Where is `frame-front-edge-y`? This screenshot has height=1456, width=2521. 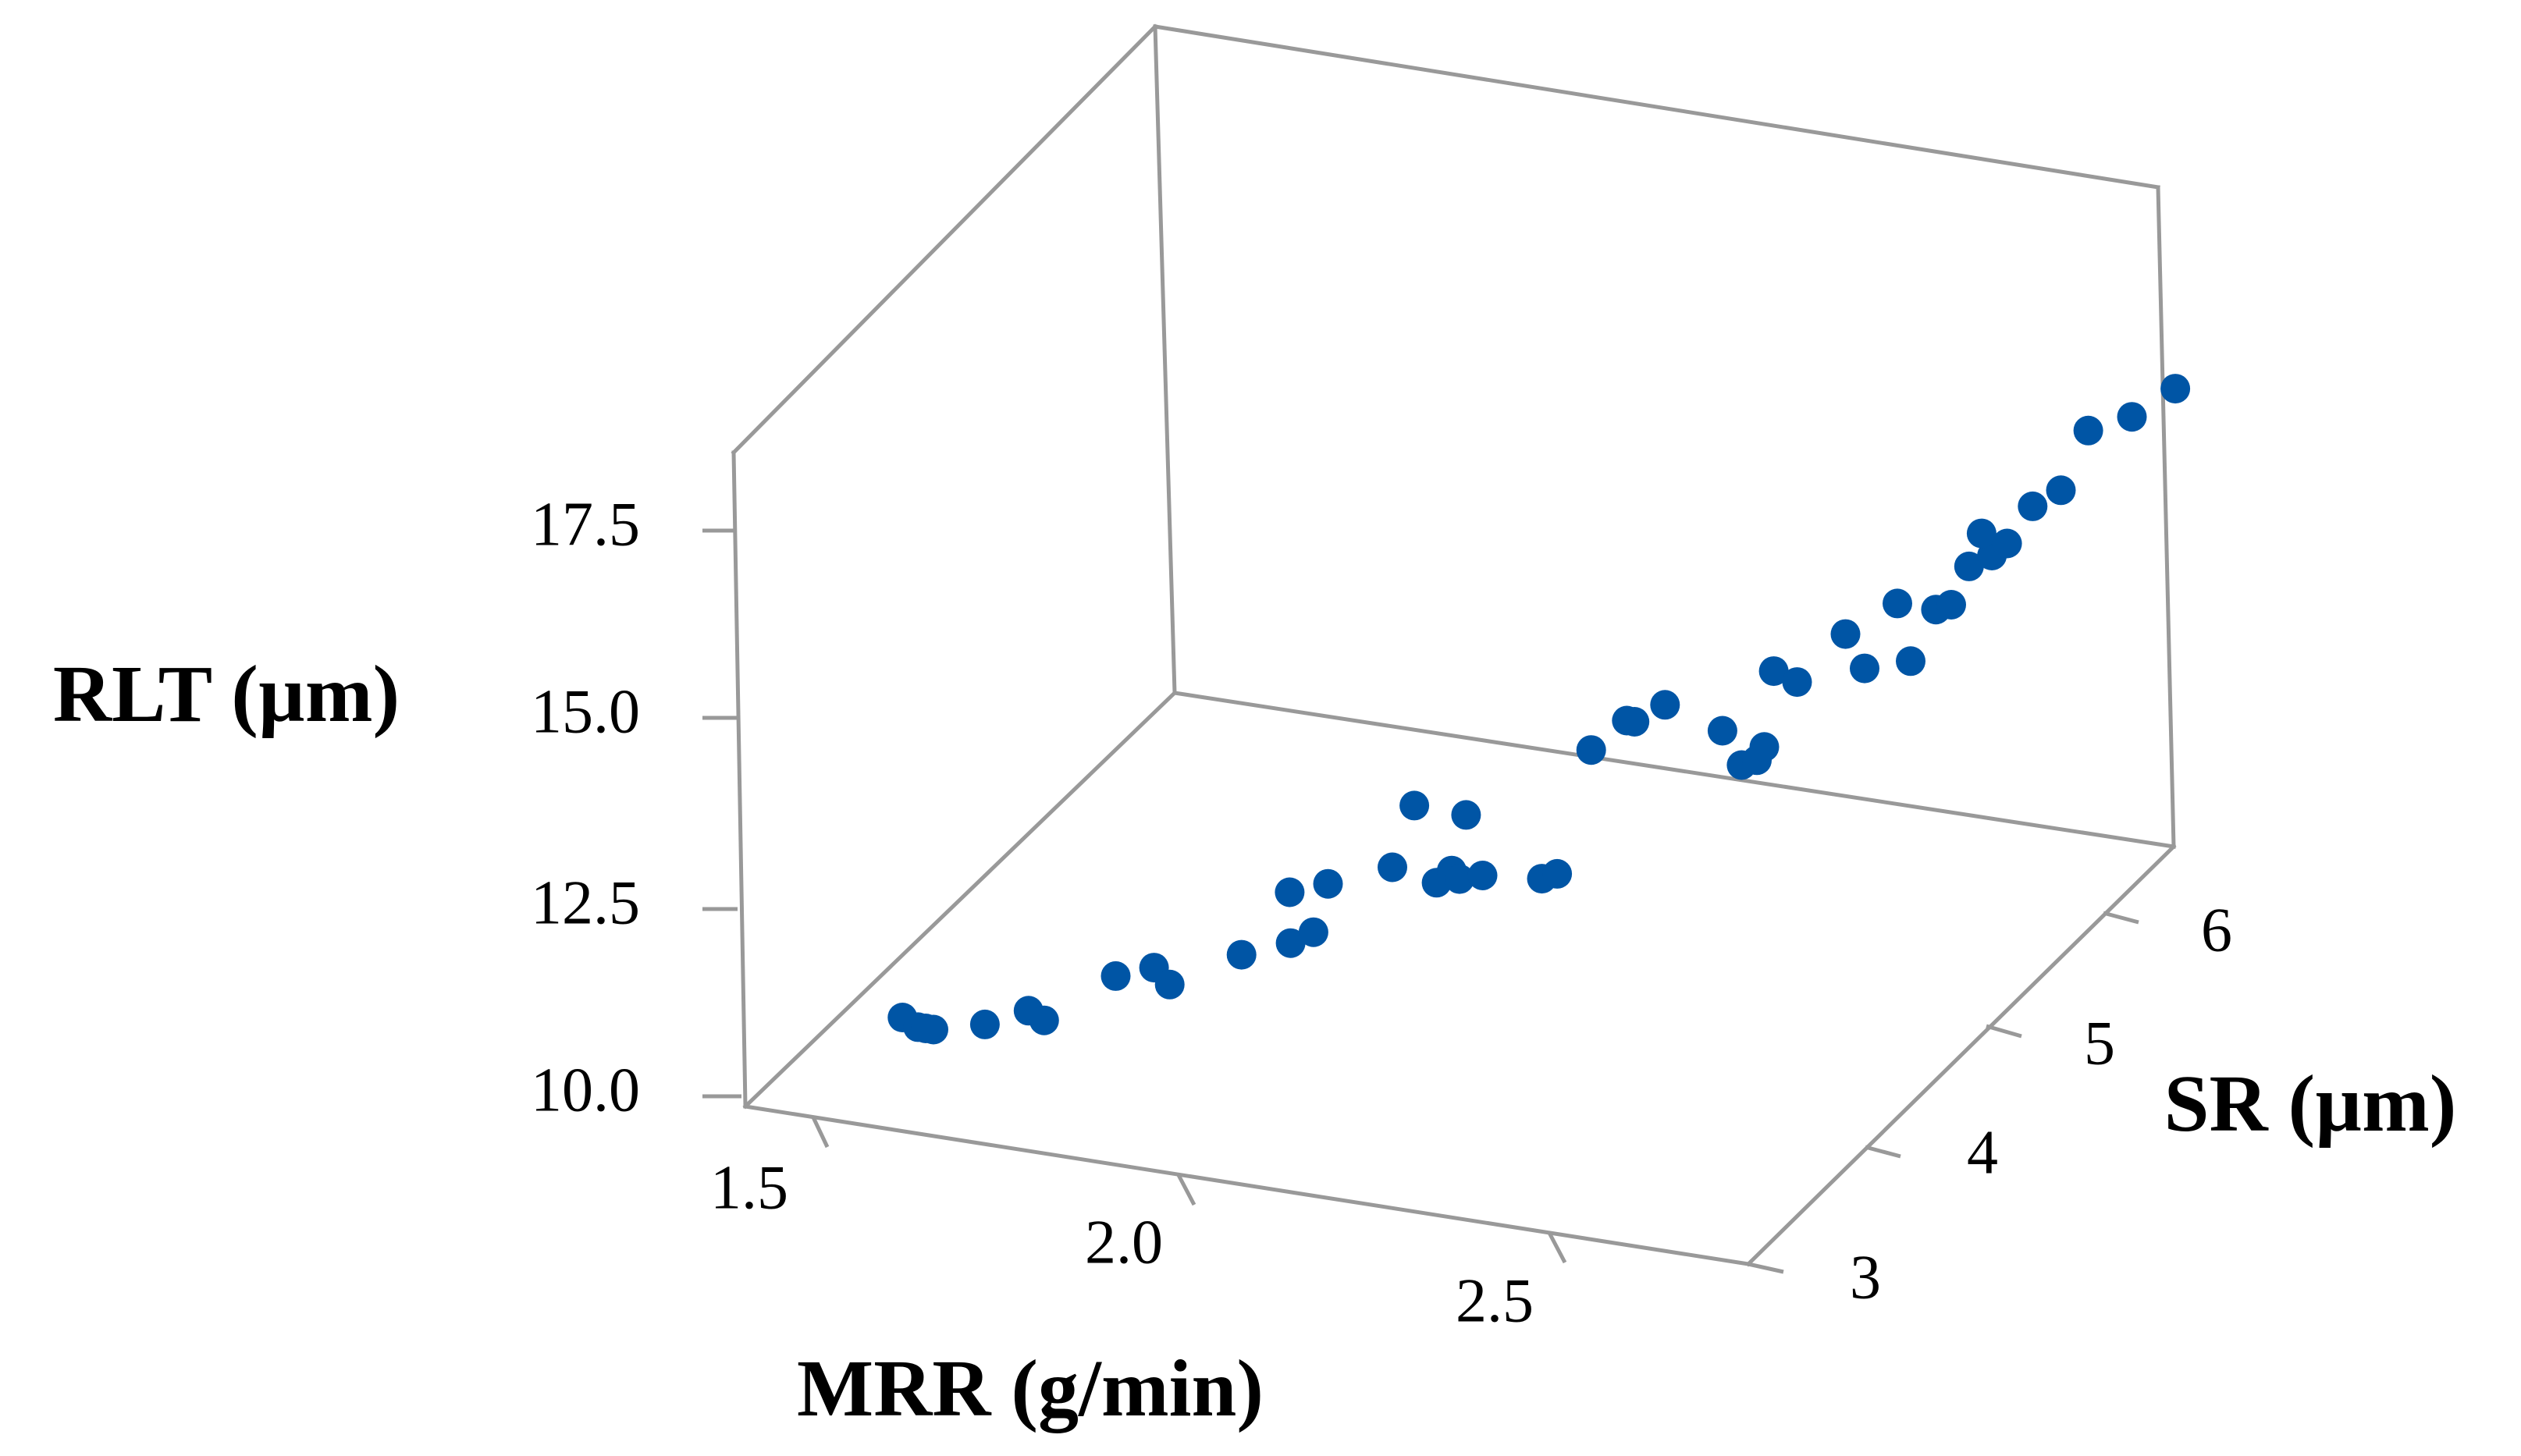
frame-front-edge-y is located at coordinates (1961, 1055).